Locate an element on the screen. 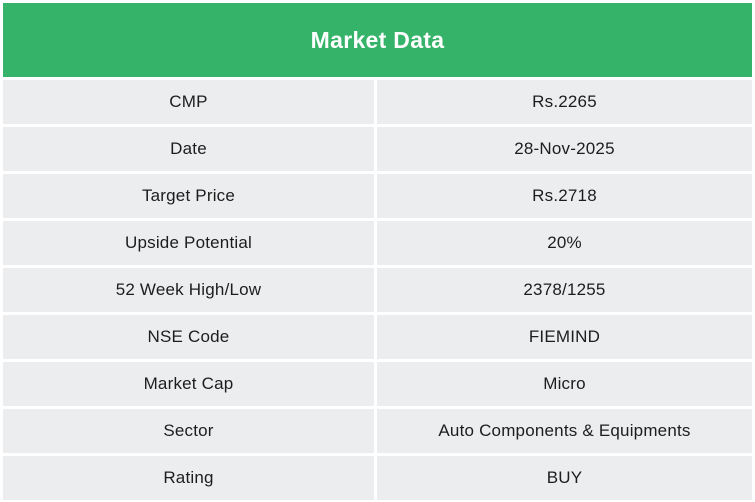 The height and width of the screenshot is (502, 755). table-row: 52 Week High/Low 2378/1255 is located at coordinates (377, 290).